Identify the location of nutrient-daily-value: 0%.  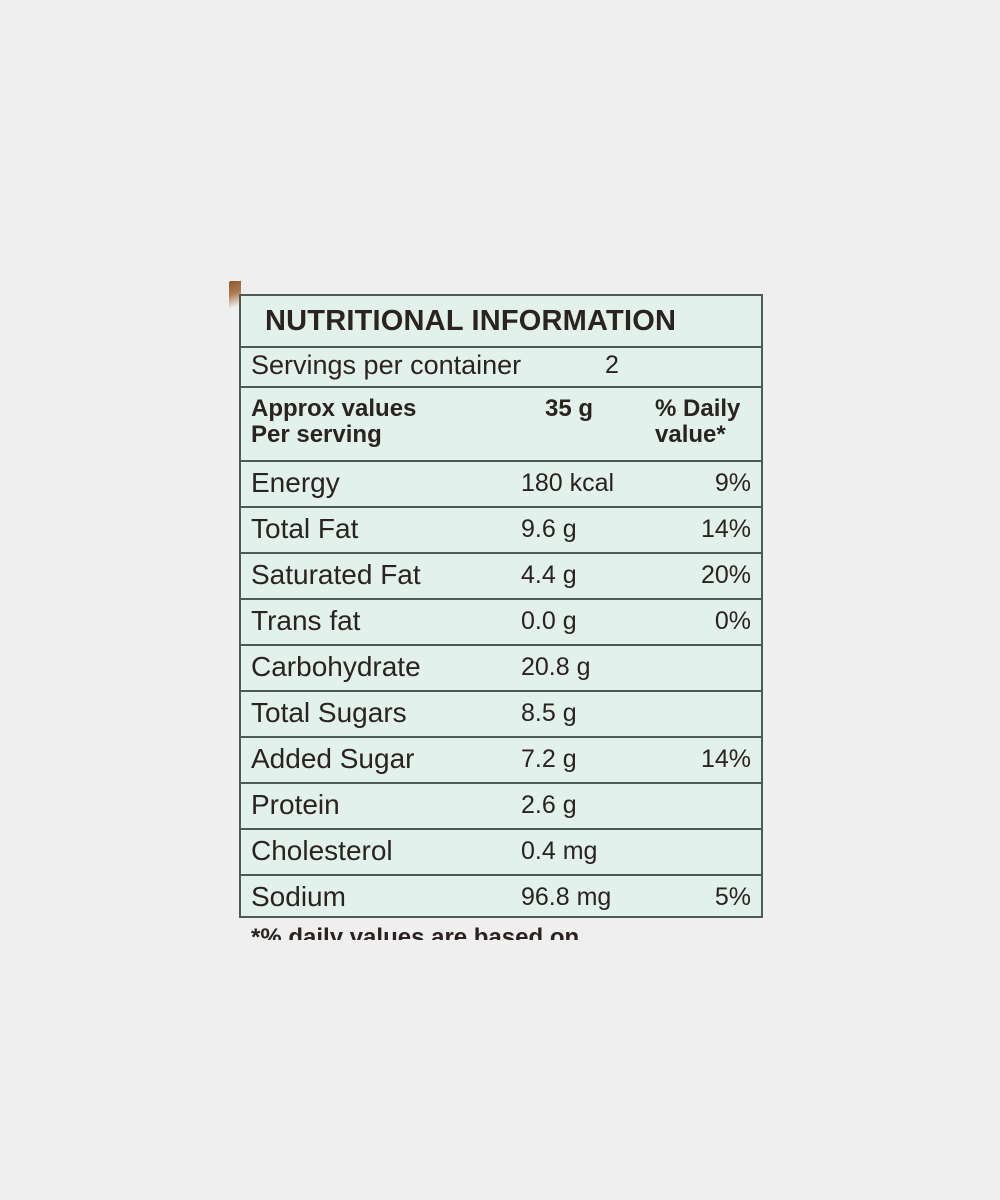
(732, 621).